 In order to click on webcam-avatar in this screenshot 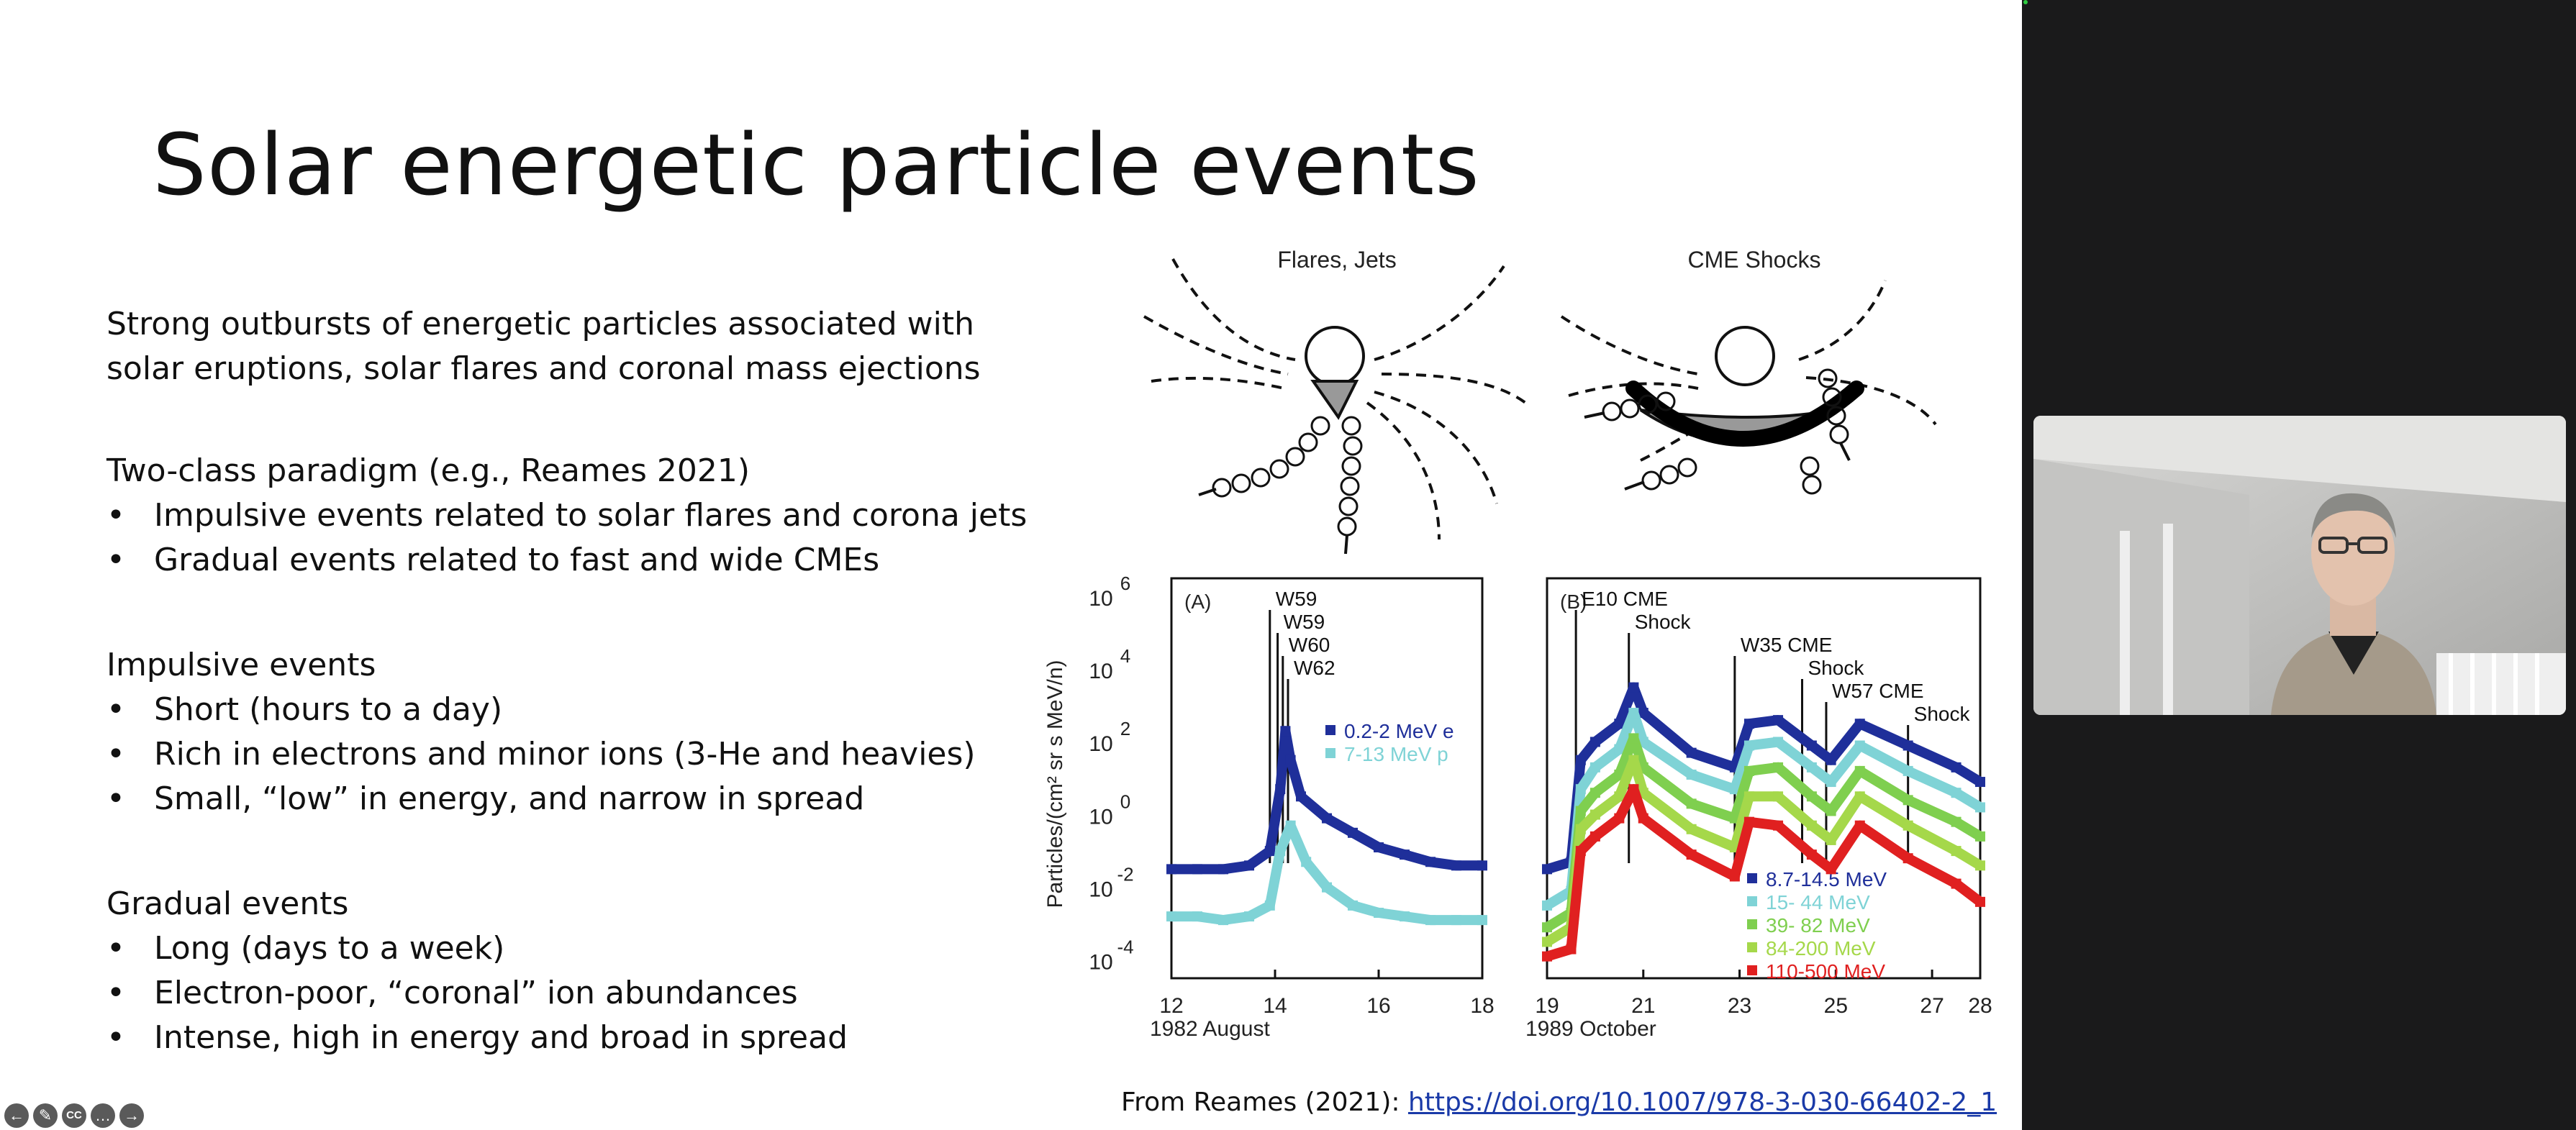, I will do `click(2299, 565)`.